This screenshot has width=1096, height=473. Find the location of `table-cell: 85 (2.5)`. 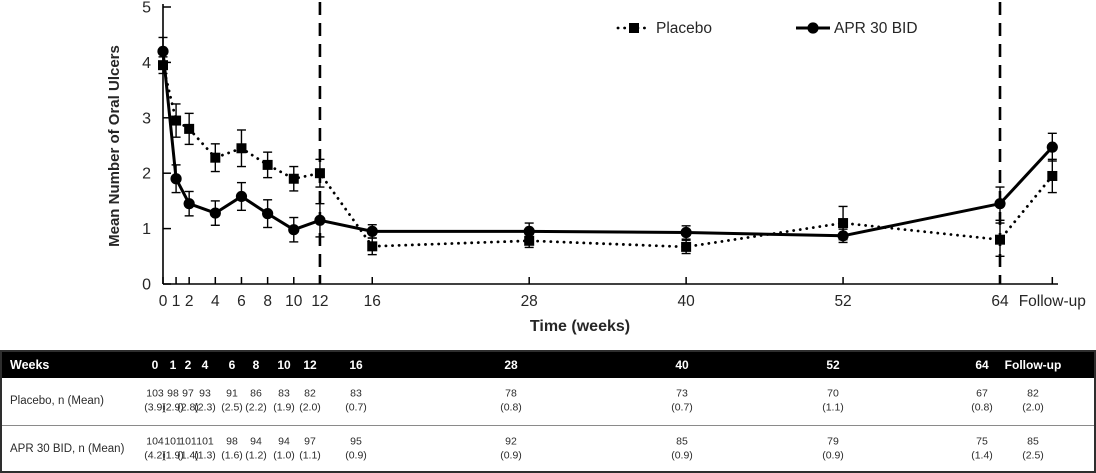

table-cell: 85 (2.5) is located at coordinates (1033, 448).